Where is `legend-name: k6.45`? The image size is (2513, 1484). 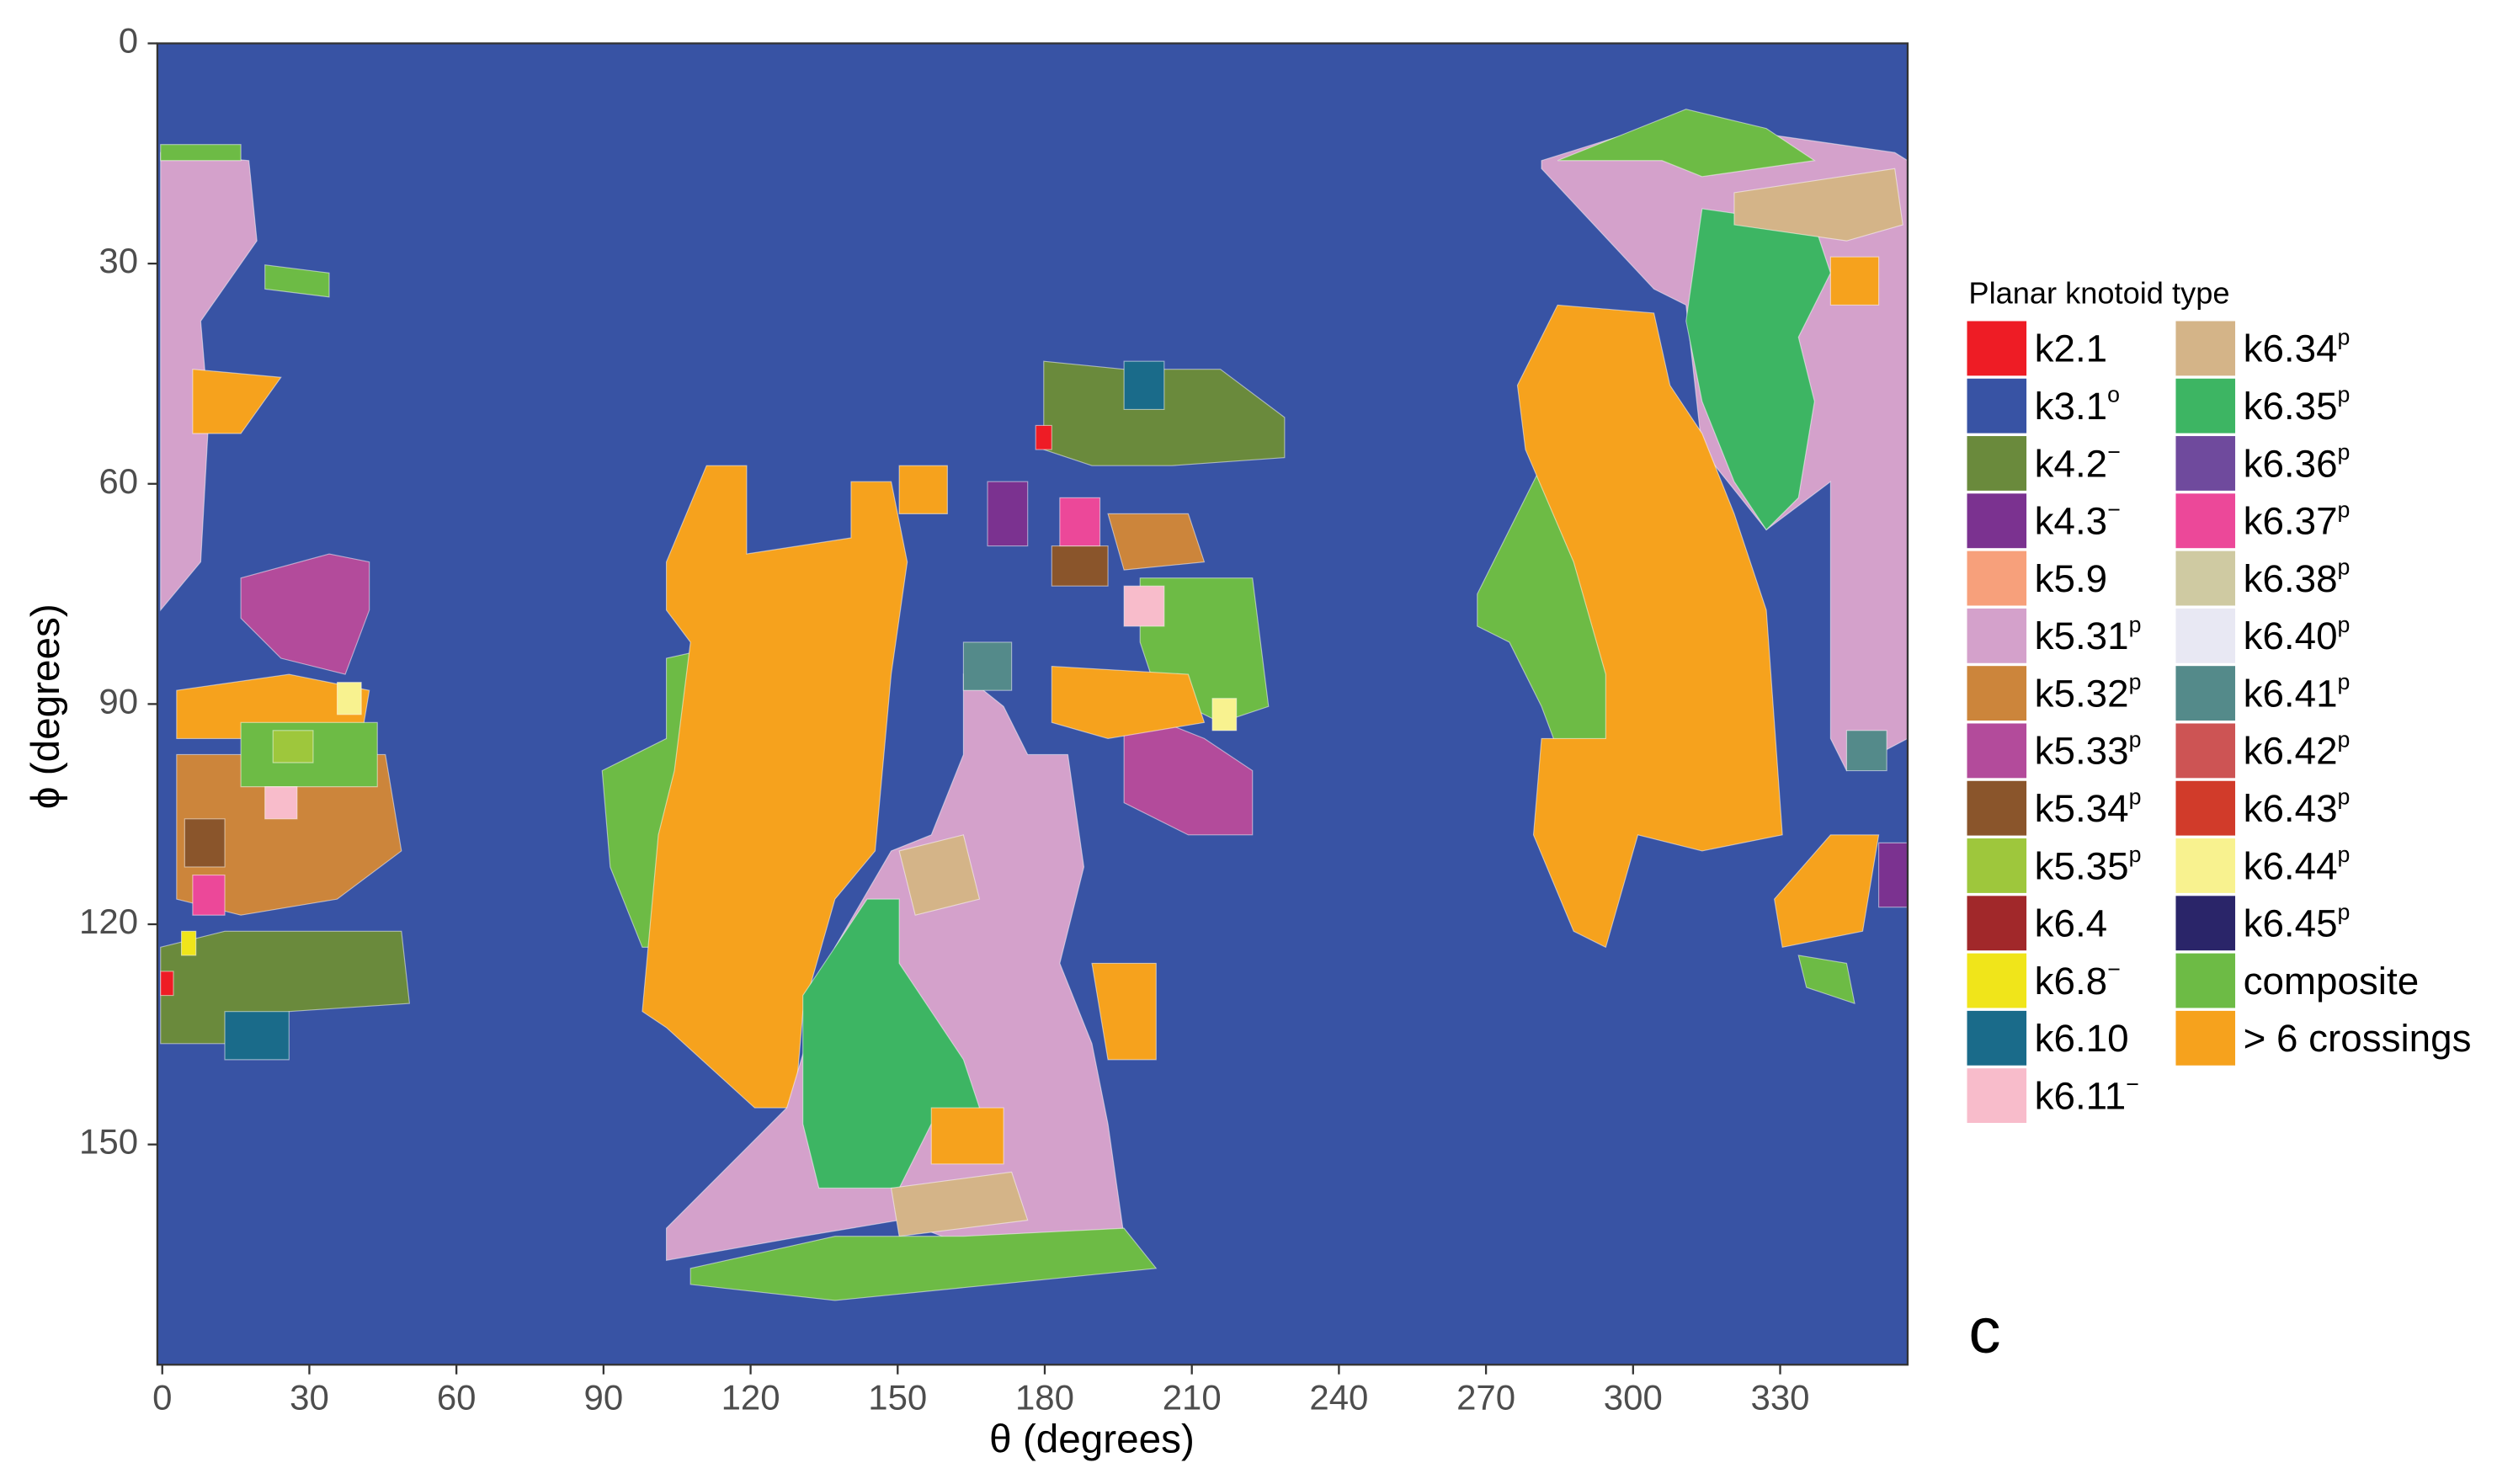 legend-name: k6.45 is located at coordinates (2291, 923).